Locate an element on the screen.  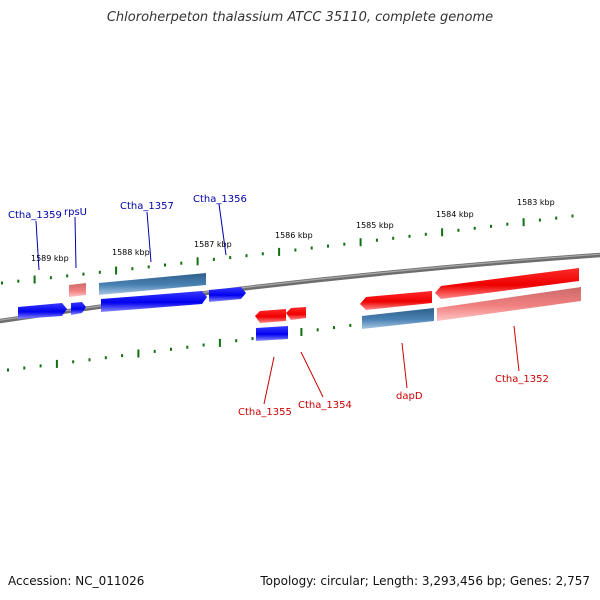
gene-label-dapD: dapD is located at coordinates (409, 396).